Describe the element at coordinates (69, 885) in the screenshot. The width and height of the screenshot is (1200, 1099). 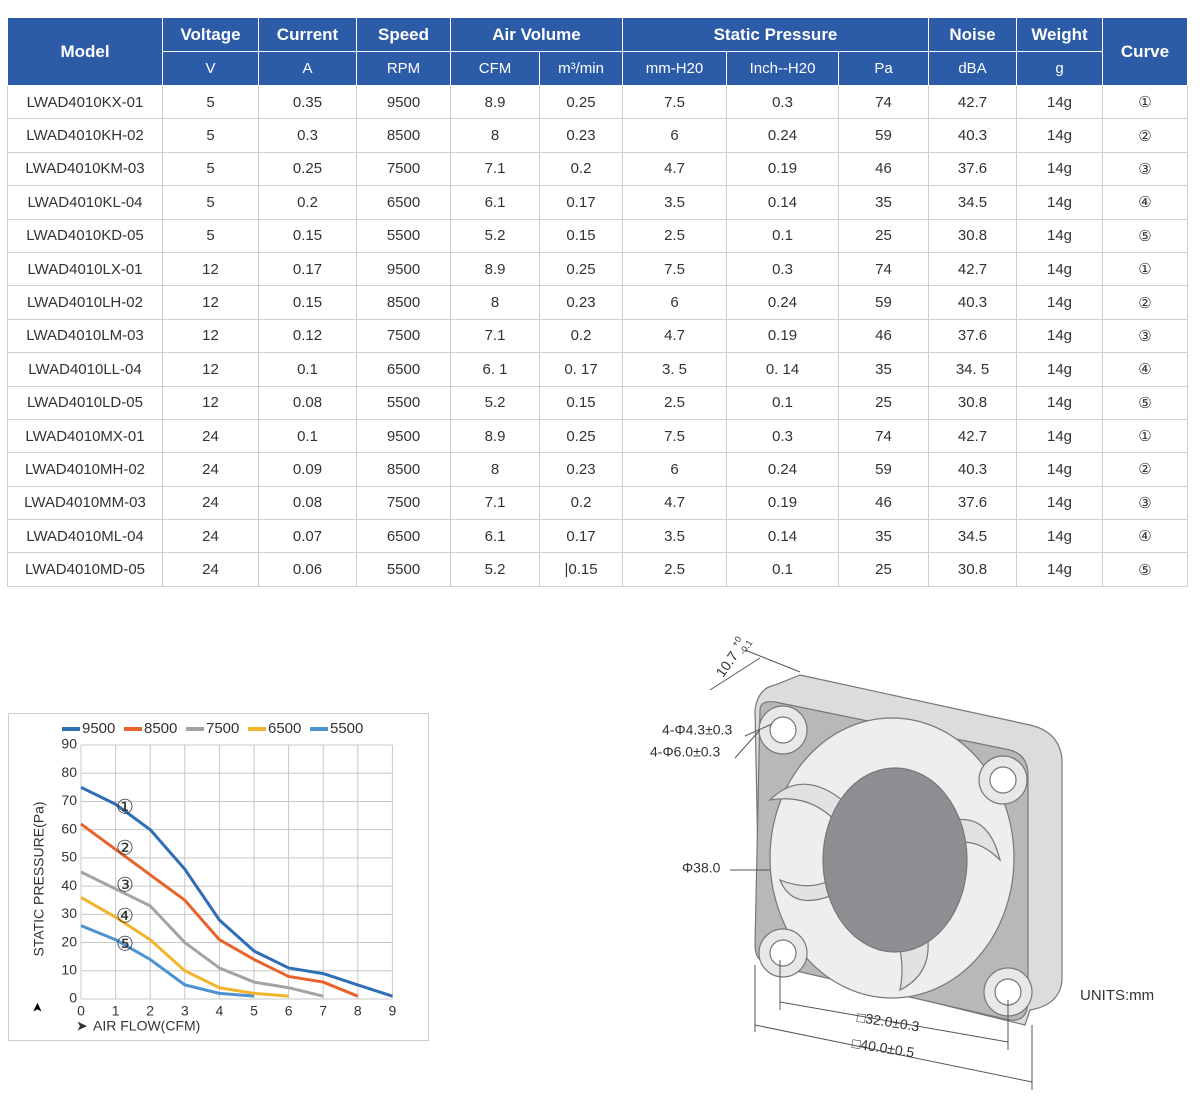
I see `y-tick-label: 40` at that location.